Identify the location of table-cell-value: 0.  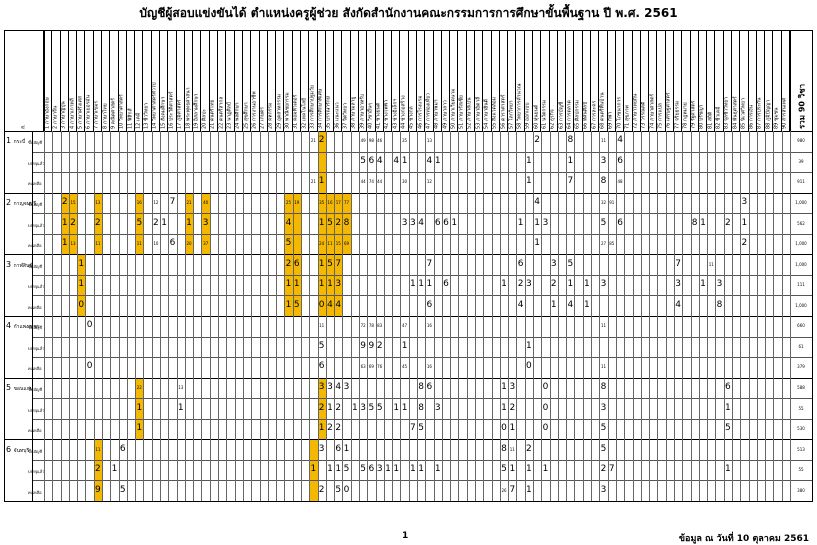
(89, 366).